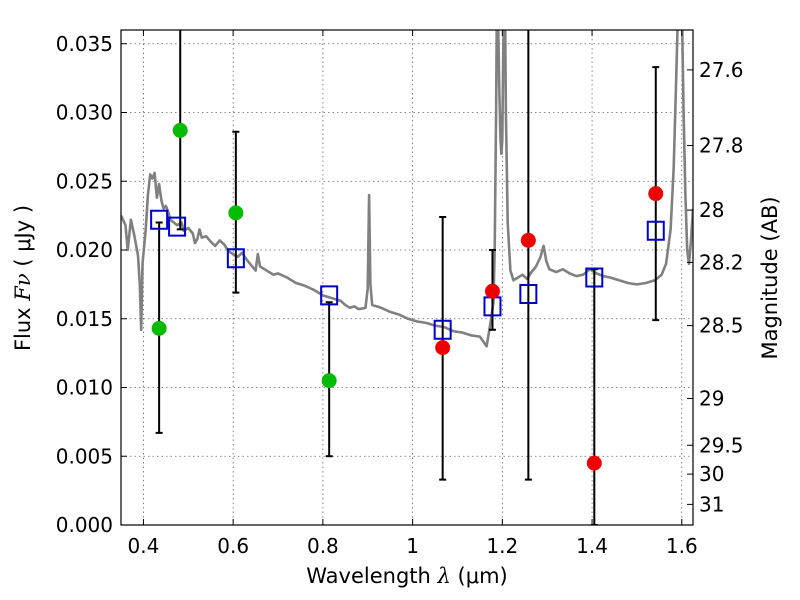 The width and height of the screenshot is (800, 600). What do you see at coordinates (233, 546) in the screenshot?
I see `x-tick-label: 0.6` at bounding box center [233, 546].